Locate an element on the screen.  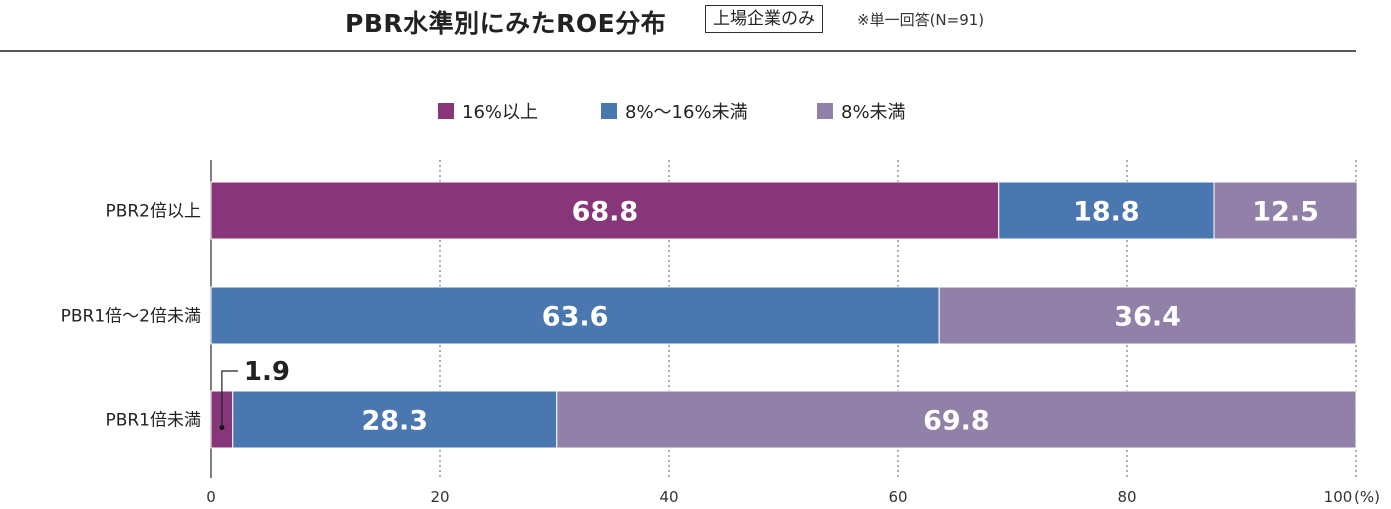
bar-value-label: 18.8 is located at coordinates (1106, 212).